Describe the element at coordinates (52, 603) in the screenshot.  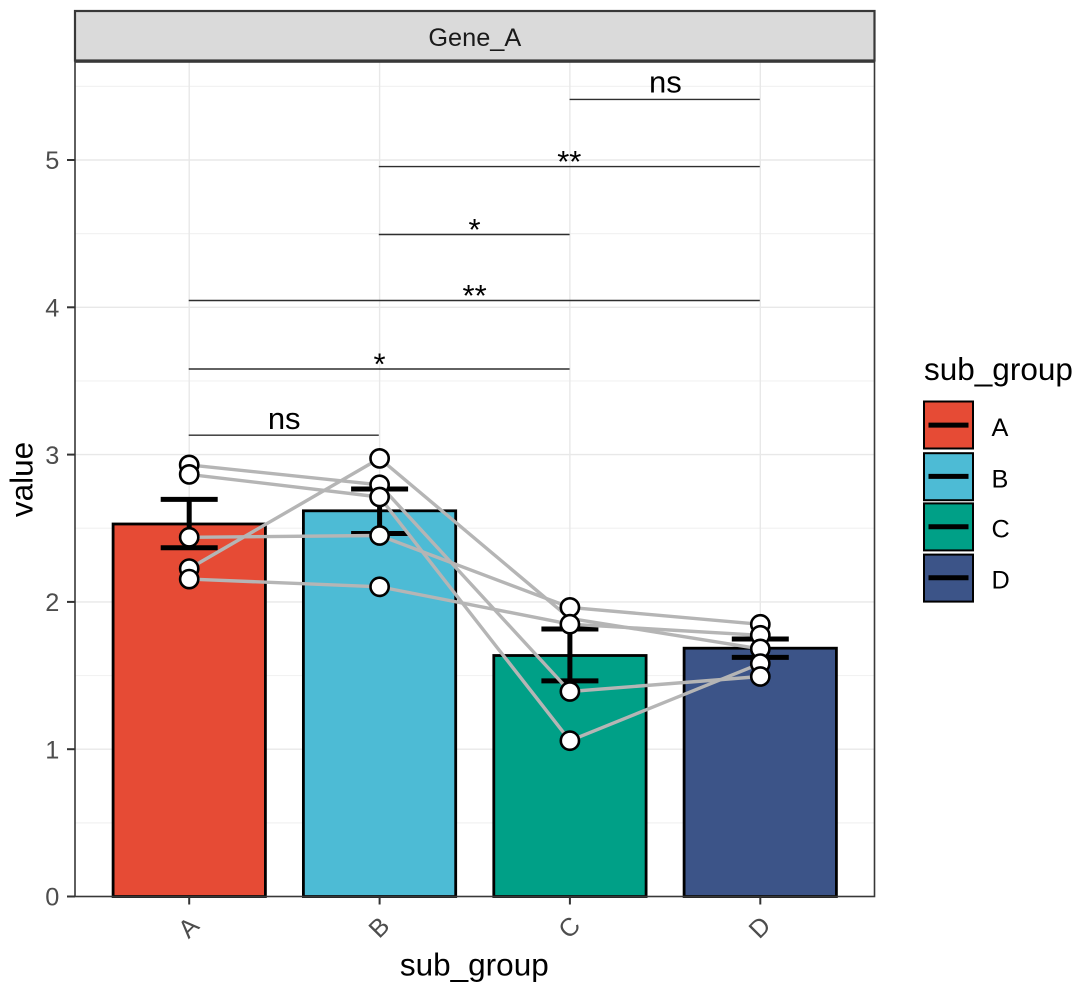
I see `svg-text: 2` at that location.